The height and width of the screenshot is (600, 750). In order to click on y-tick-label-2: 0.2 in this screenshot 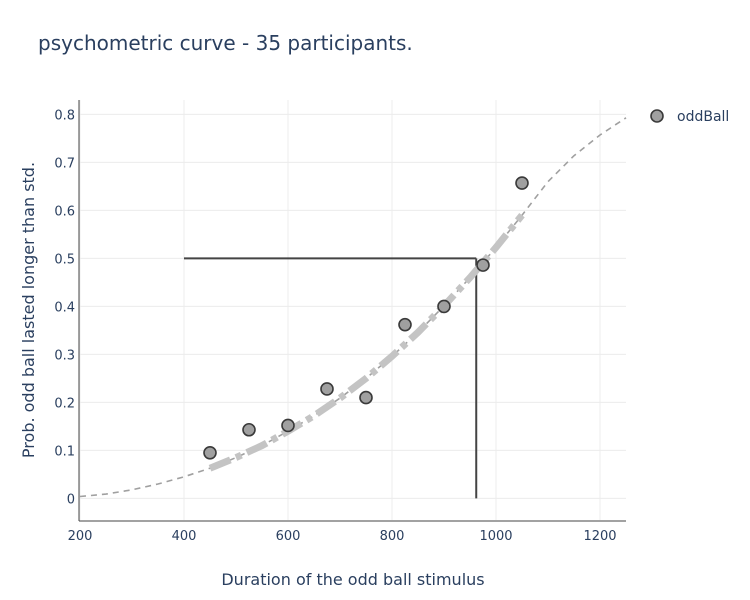, I will do `click(64, 403)`.